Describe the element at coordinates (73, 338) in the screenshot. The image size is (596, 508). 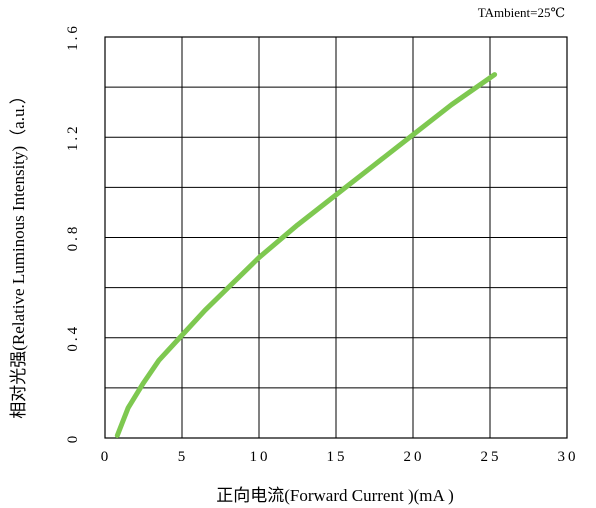
I see `y-tick-label: 0.4` at that location.